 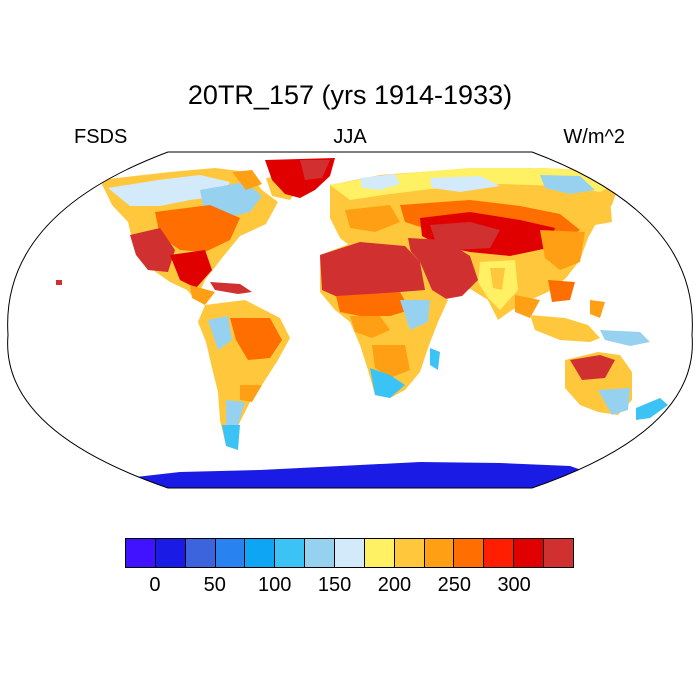 I want to click on colorbar-tick-label: 150, so click(x=334, y=585).